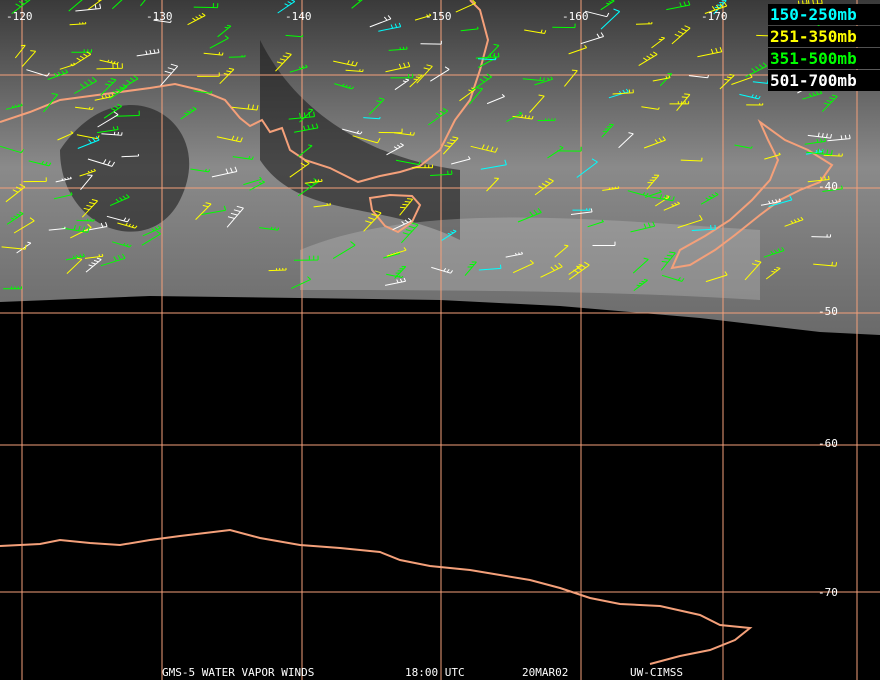  Describe the element at coordinates (714, 16) in the screenshot. I see `longitude-label: -170` at that location.